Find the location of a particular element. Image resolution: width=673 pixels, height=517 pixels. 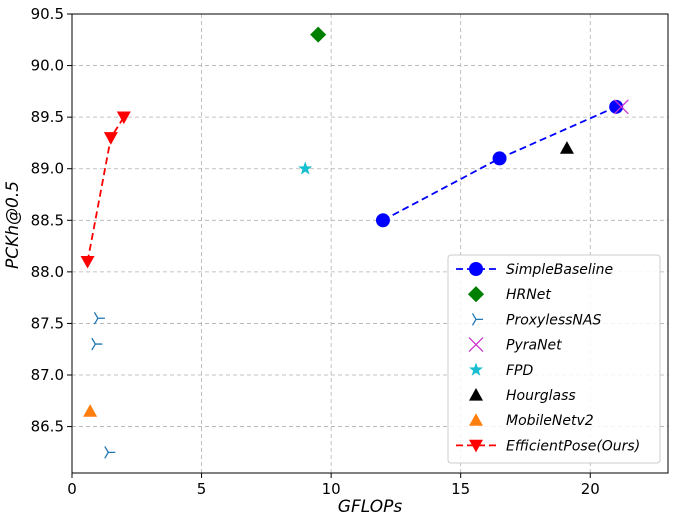

legend-entry: Hourglass is located at coordinates (522, 396).